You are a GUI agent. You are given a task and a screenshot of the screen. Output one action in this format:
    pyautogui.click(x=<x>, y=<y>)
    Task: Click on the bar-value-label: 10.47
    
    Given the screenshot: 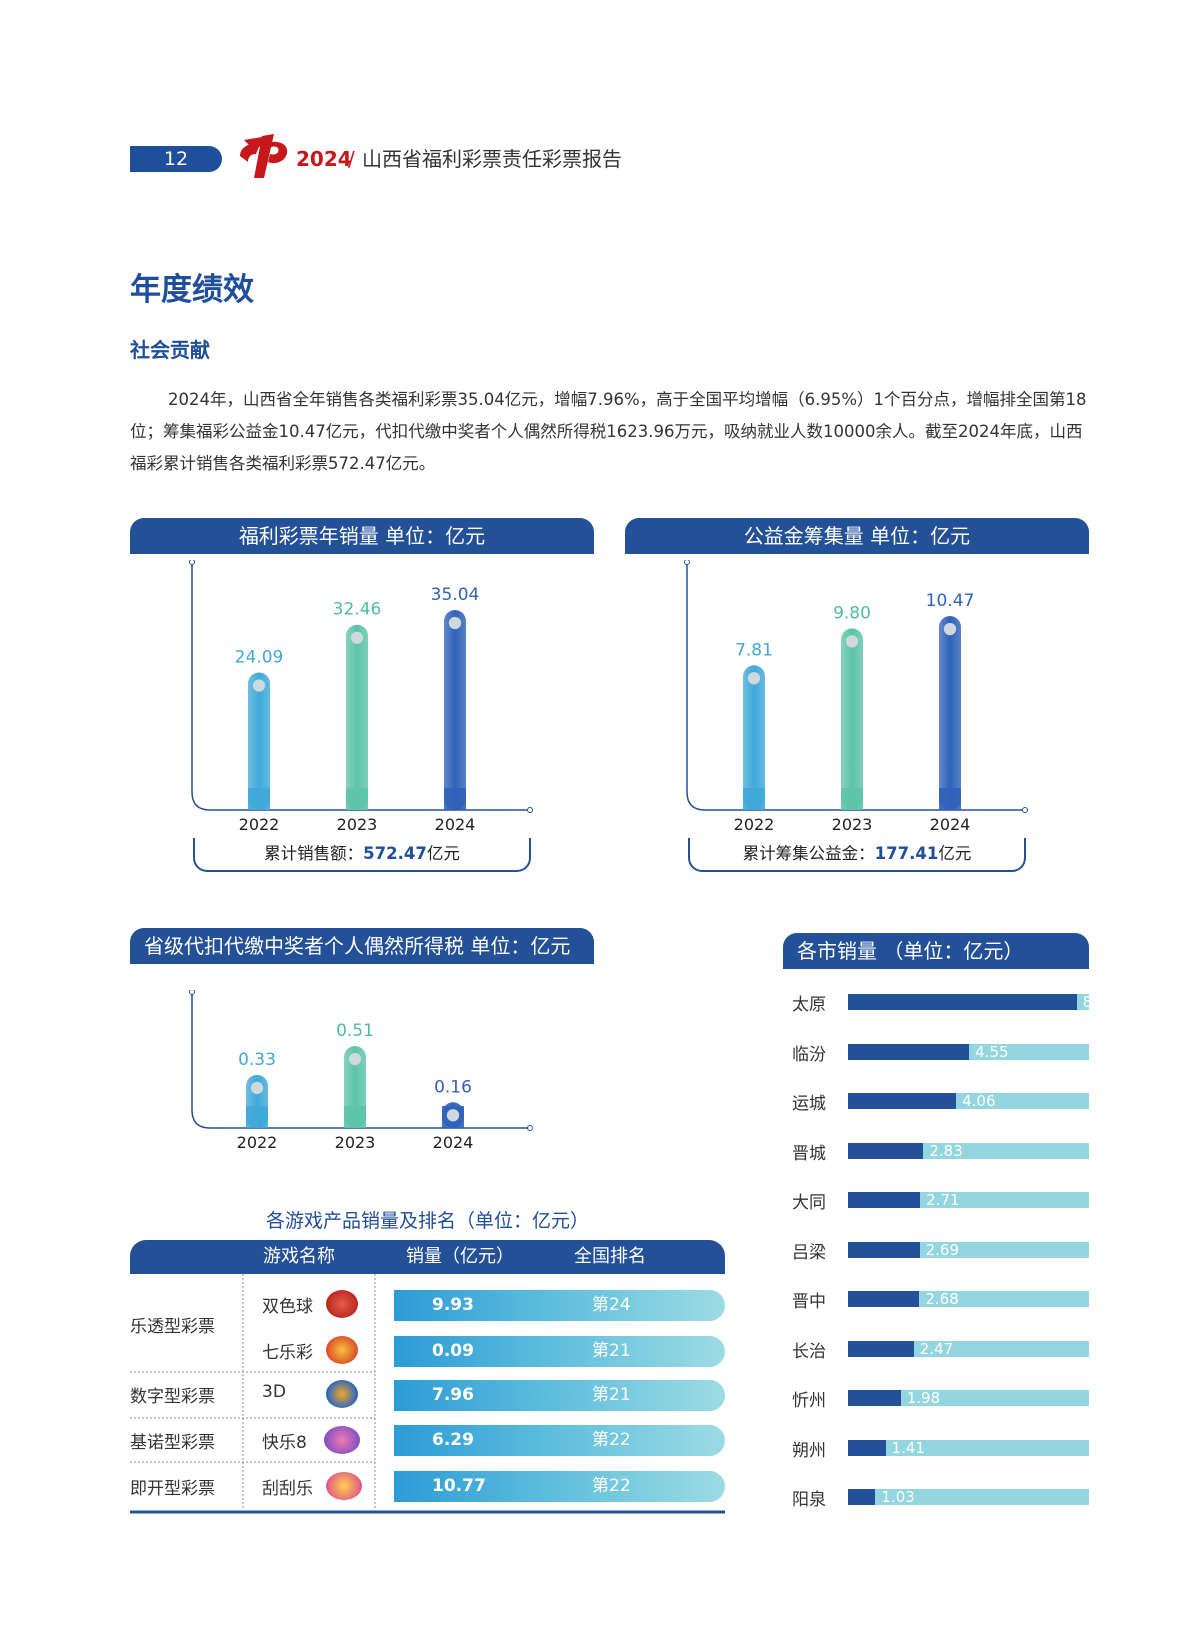 What is the action you would take?
    pyautogui.click(x=950, y=601)
    